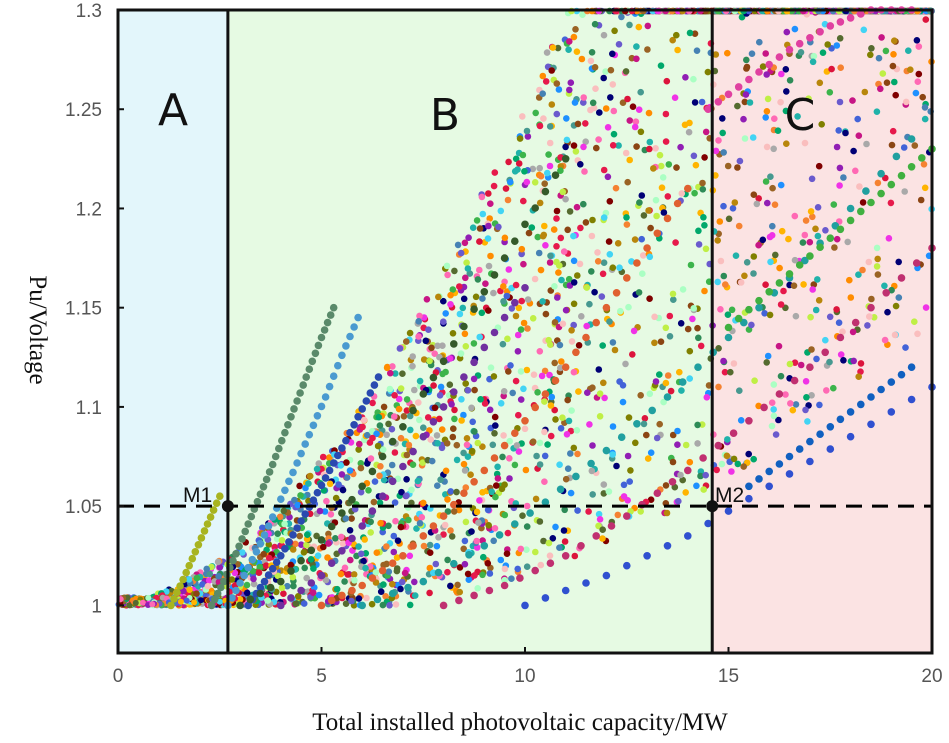 The width and height of the screenshot is (949, 743). What do you see at coordinates (759, 72) in the screenshot?
I see `series-upper-1-point` at bounding box center [759, 72].